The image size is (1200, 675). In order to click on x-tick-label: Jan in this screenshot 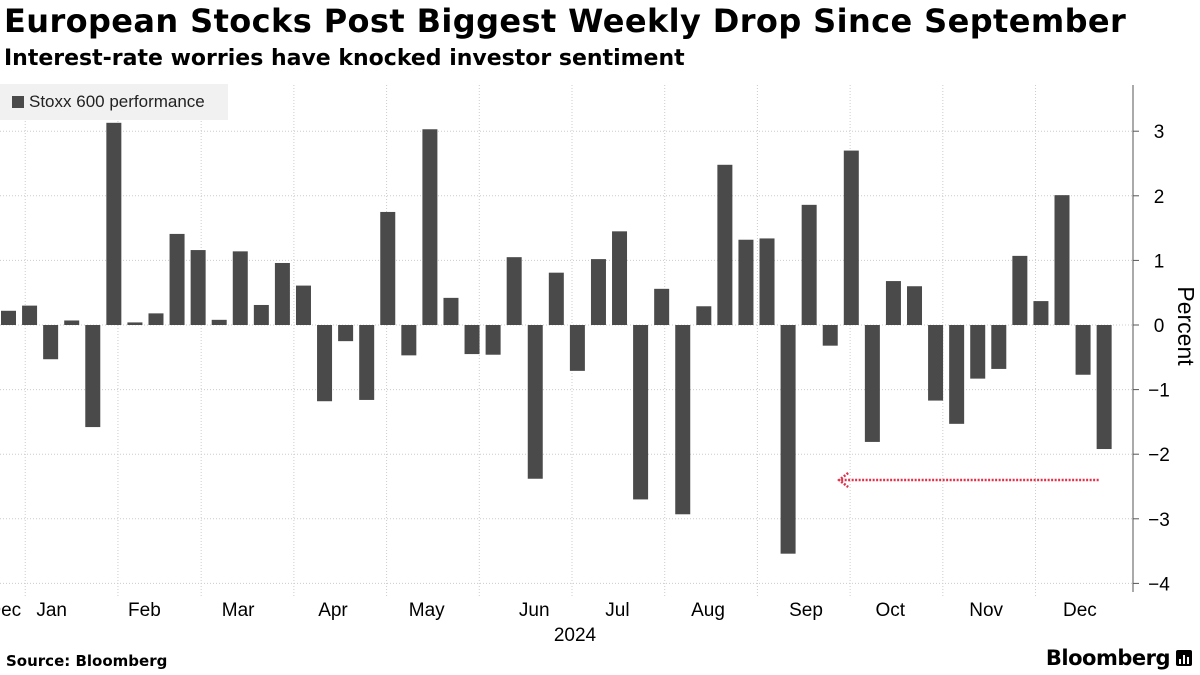, I will do `click(51, 610)`.